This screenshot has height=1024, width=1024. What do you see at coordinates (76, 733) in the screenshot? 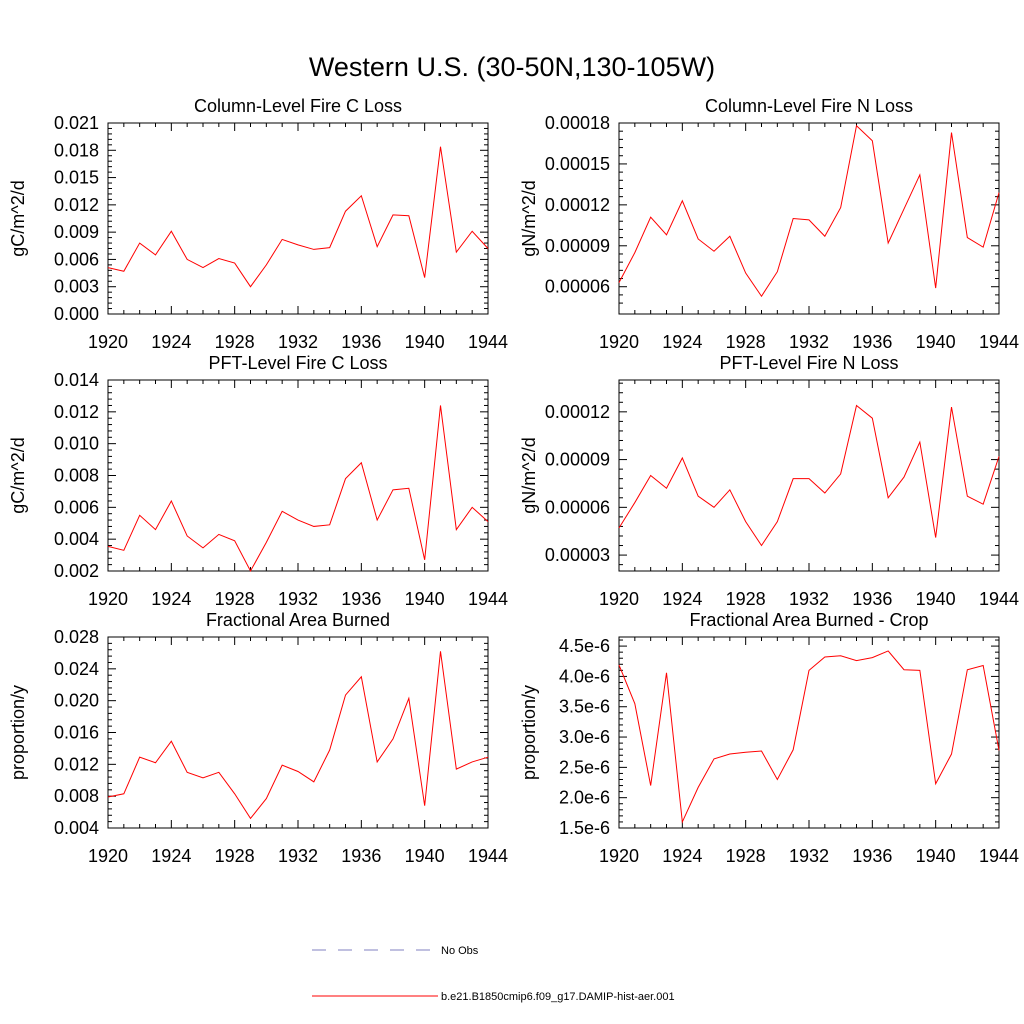
I see `y-tick-label: 0.016` at bounding box center [76, 733].